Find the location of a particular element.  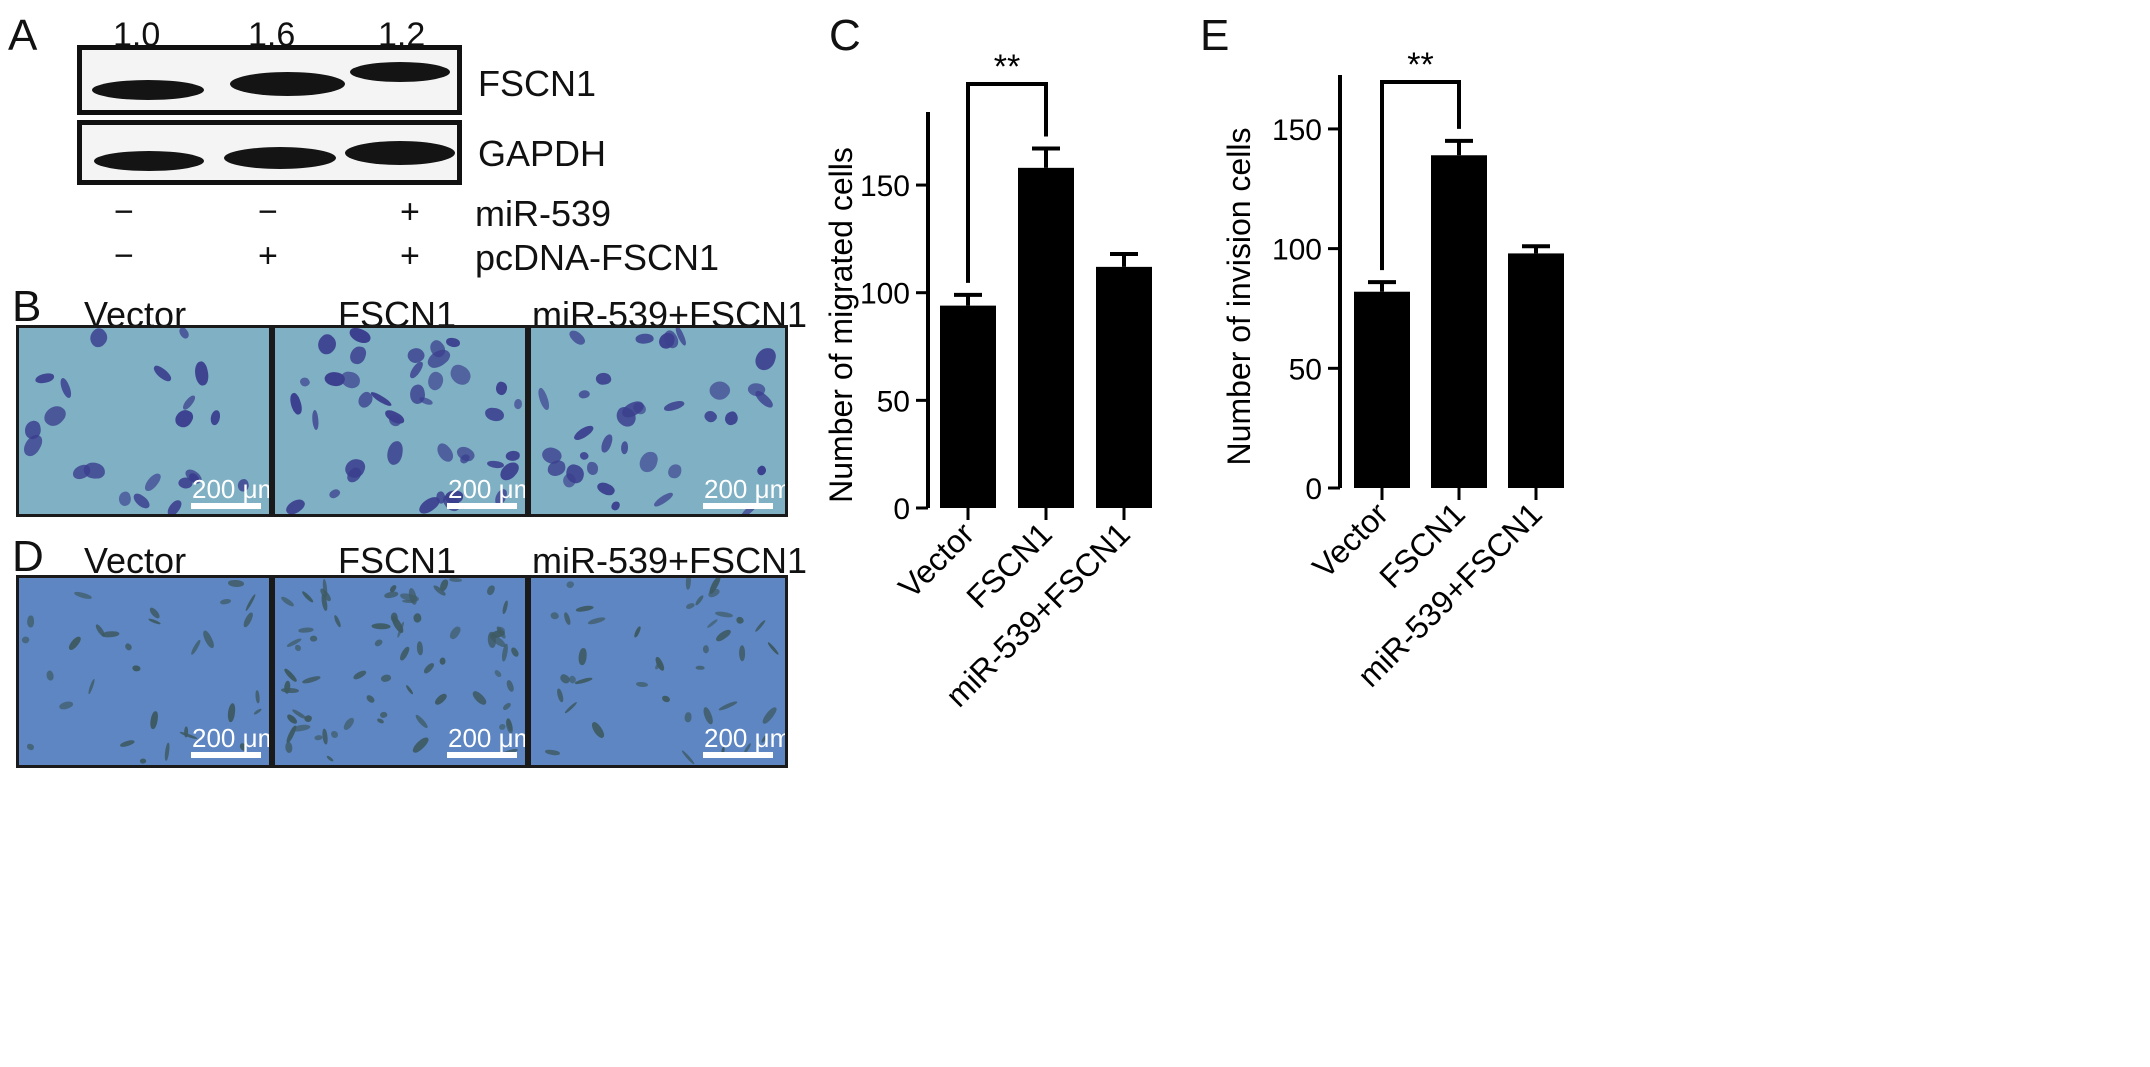

scale-label: 200 μm is located at coordinates (746, 738).